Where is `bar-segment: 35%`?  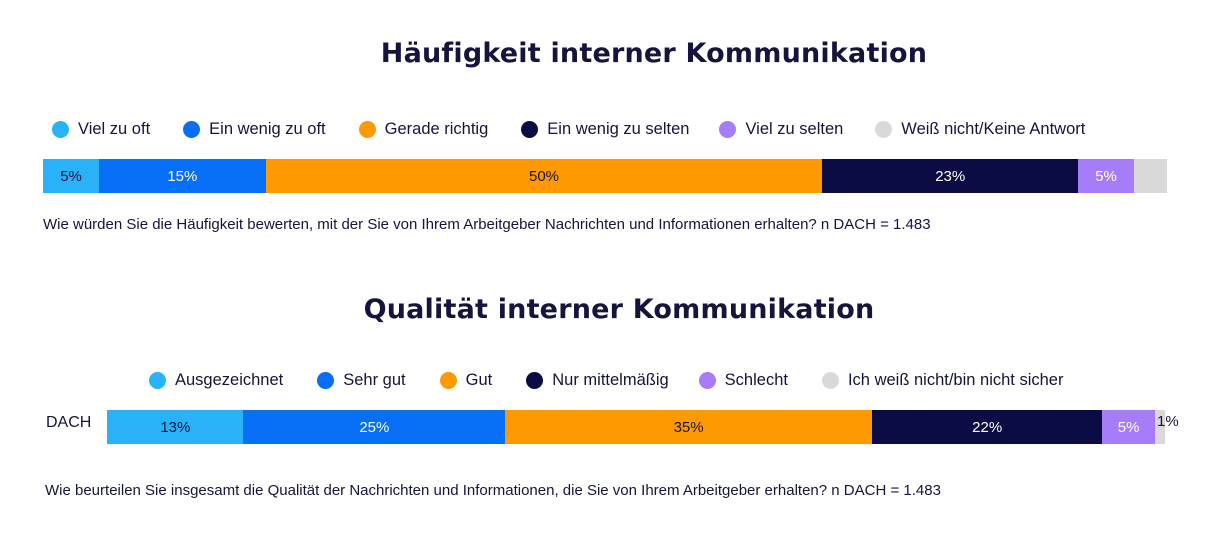 bar-segment: 35% is located at coordinates (689, 427).